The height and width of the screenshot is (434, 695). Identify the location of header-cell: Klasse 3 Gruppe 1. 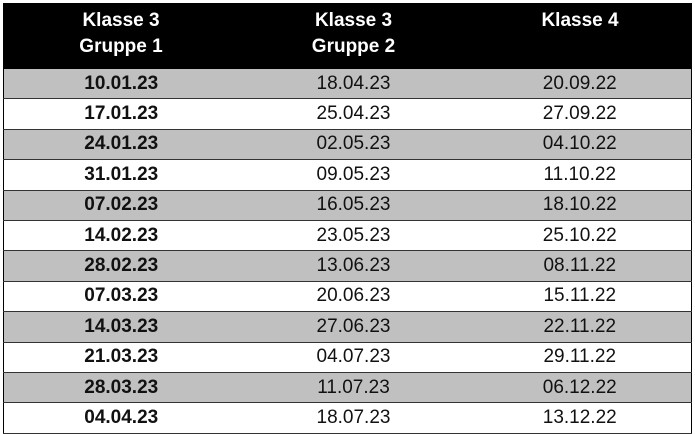
(121, 36).